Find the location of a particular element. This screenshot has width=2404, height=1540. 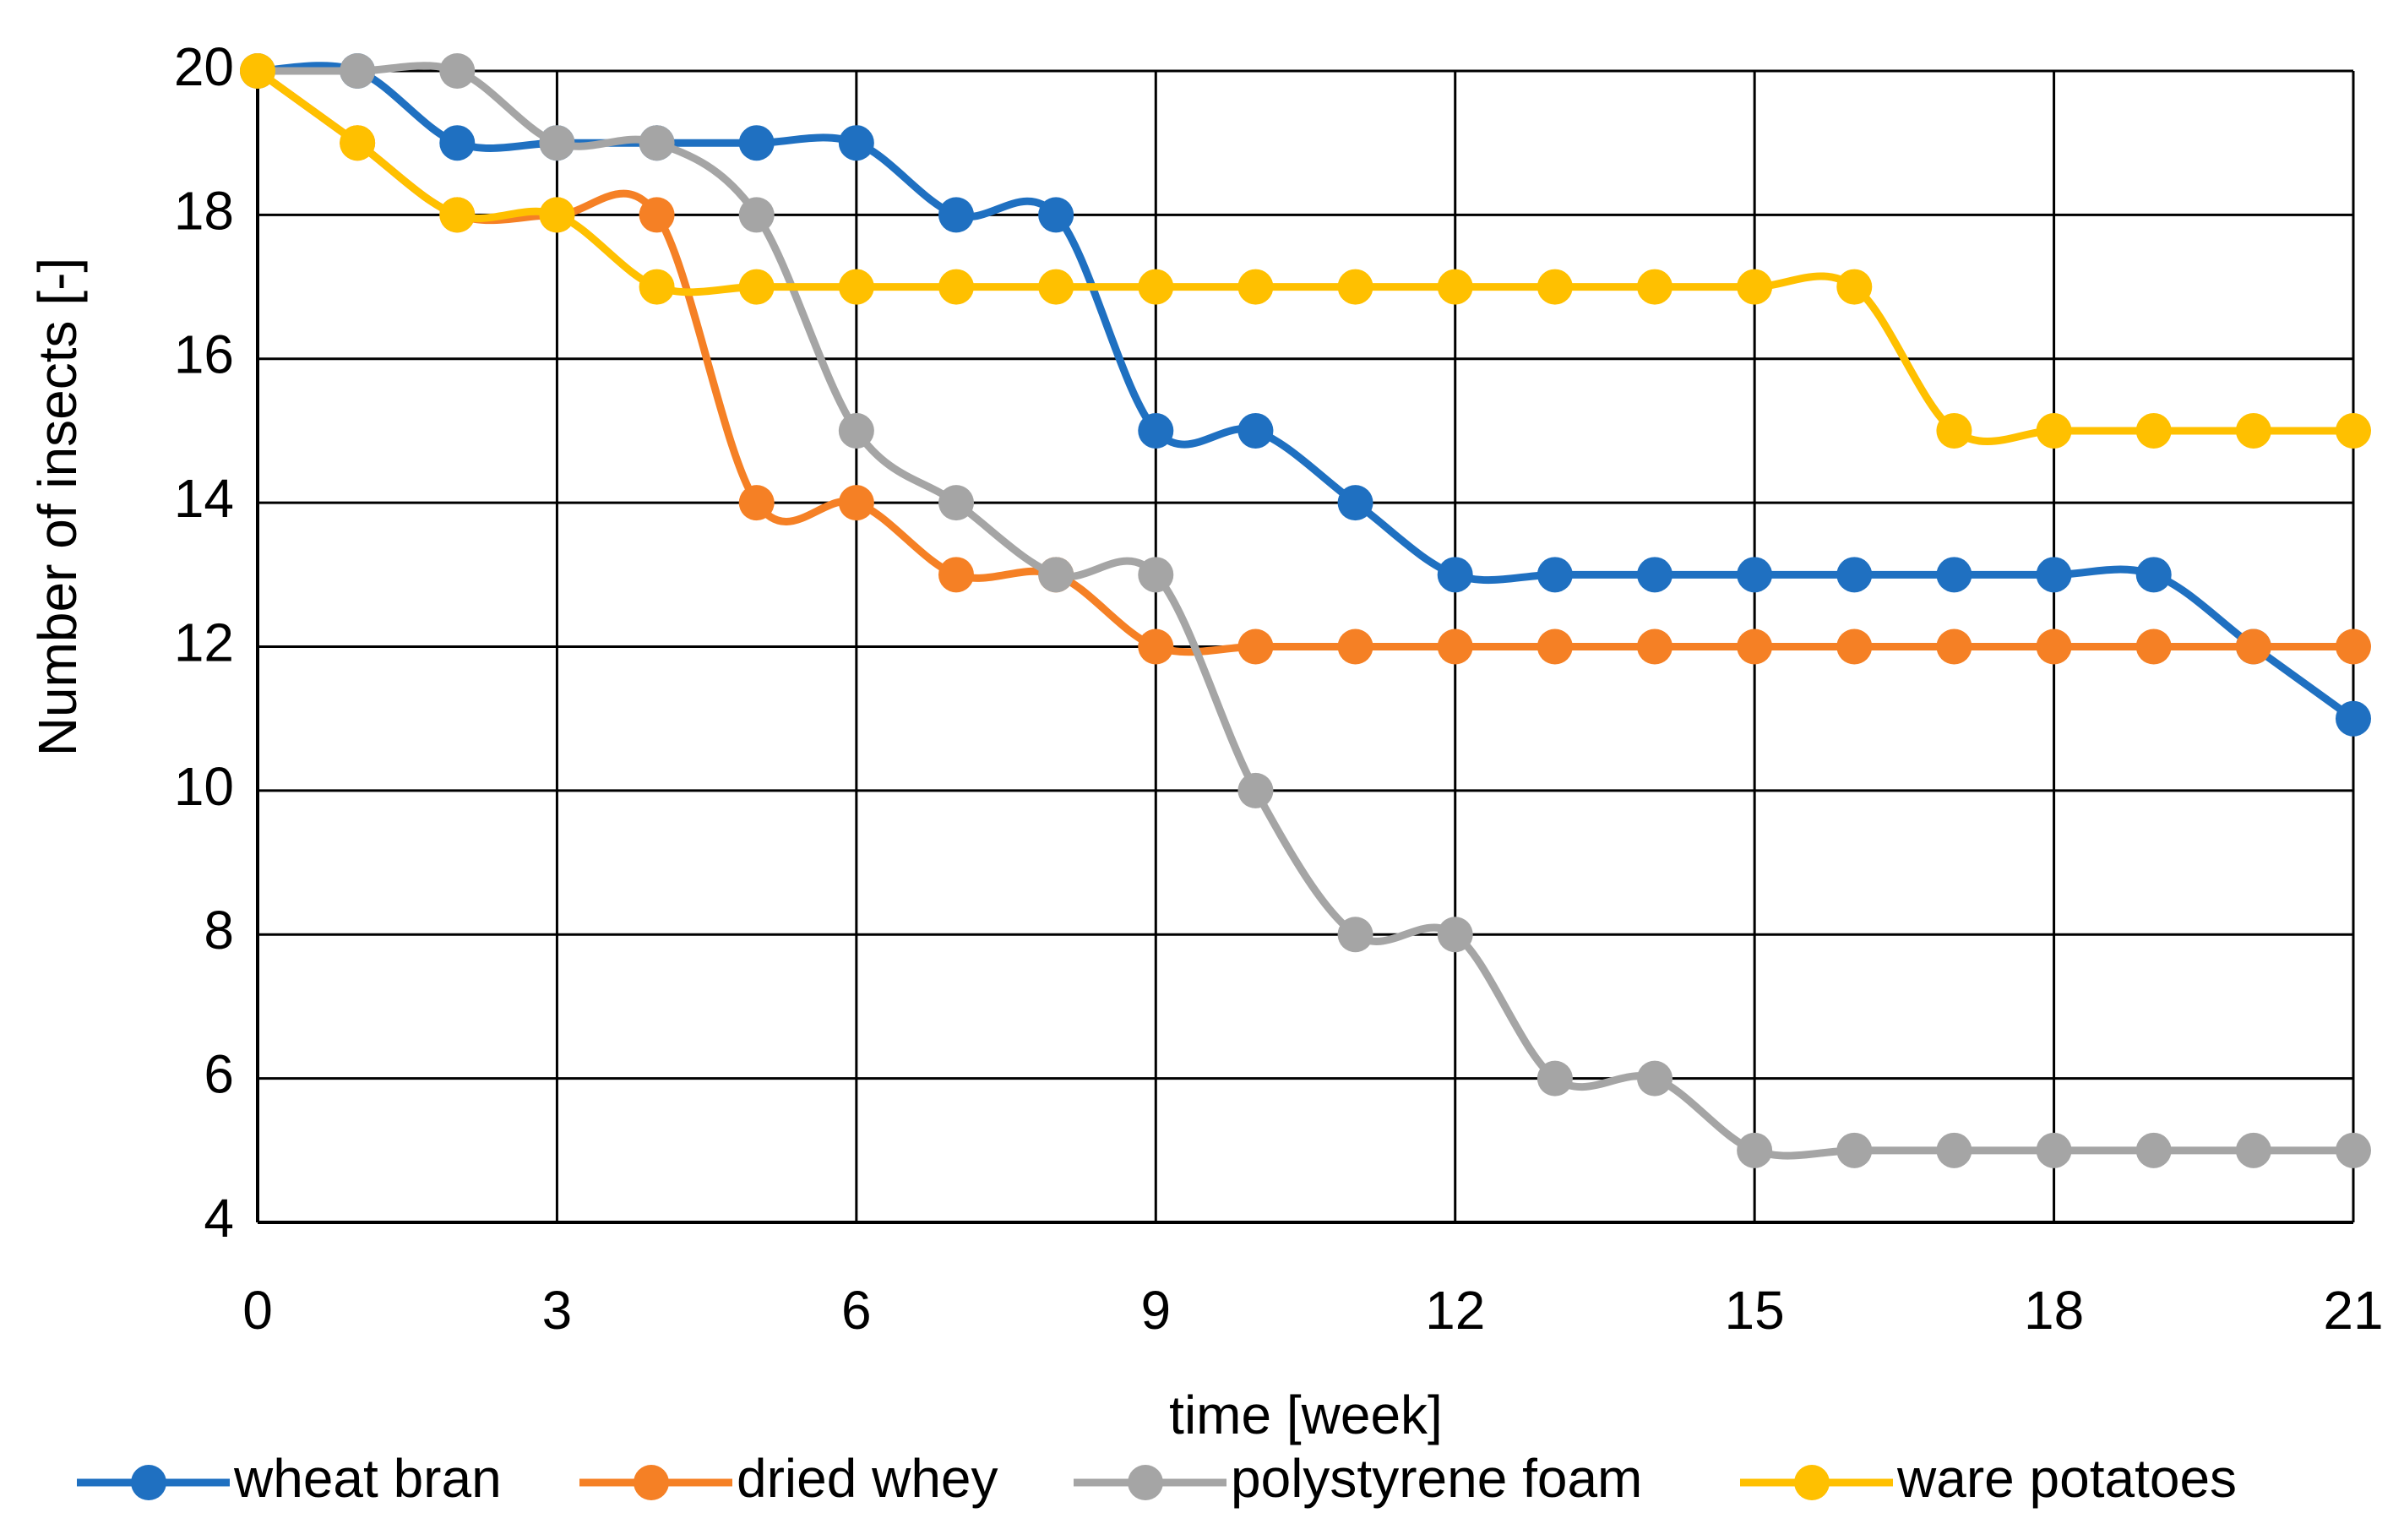

y-tick-label: 8 is located at coordinates (219, 930).